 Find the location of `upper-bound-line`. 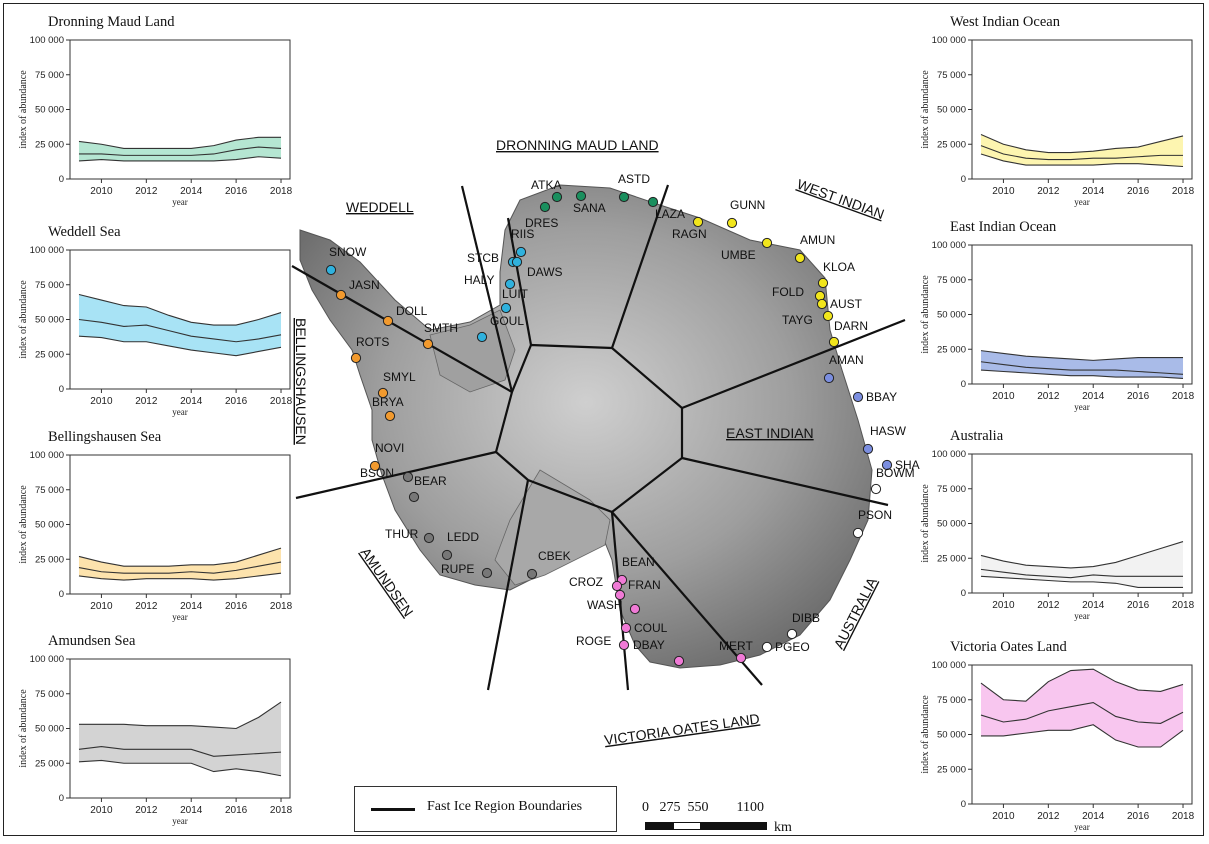

upper-bound-line is located at coordinates (1082, 144).